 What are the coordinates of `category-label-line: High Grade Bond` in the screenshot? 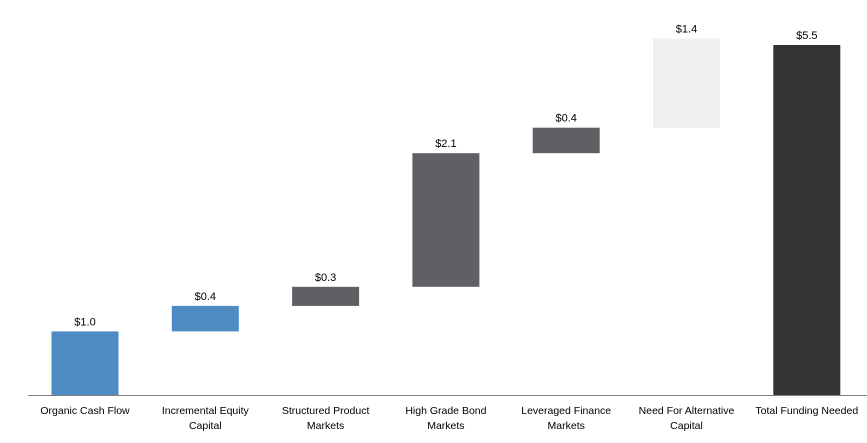 It's located at (445, 411).